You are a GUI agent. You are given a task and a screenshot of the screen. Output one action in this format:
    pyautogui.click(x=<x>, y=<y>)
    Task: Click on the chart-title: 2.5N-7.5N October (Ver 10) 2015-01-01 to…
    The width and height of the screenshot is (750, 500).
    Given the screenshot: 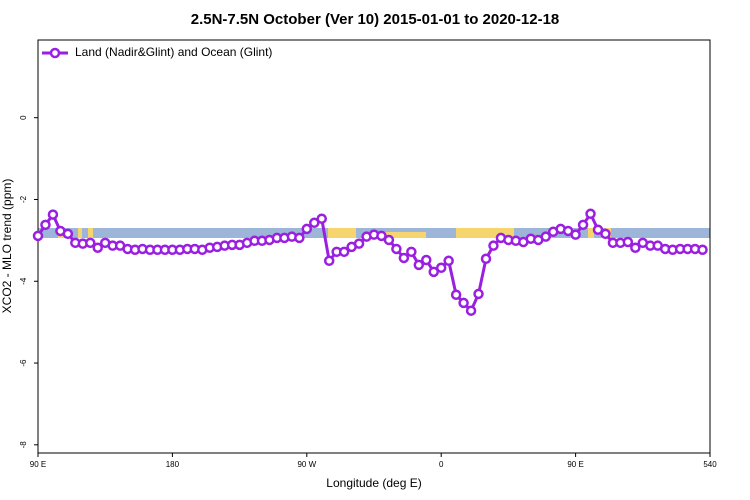 What is the action you would take?
    pyautogui.click(x=375, y=19)
    